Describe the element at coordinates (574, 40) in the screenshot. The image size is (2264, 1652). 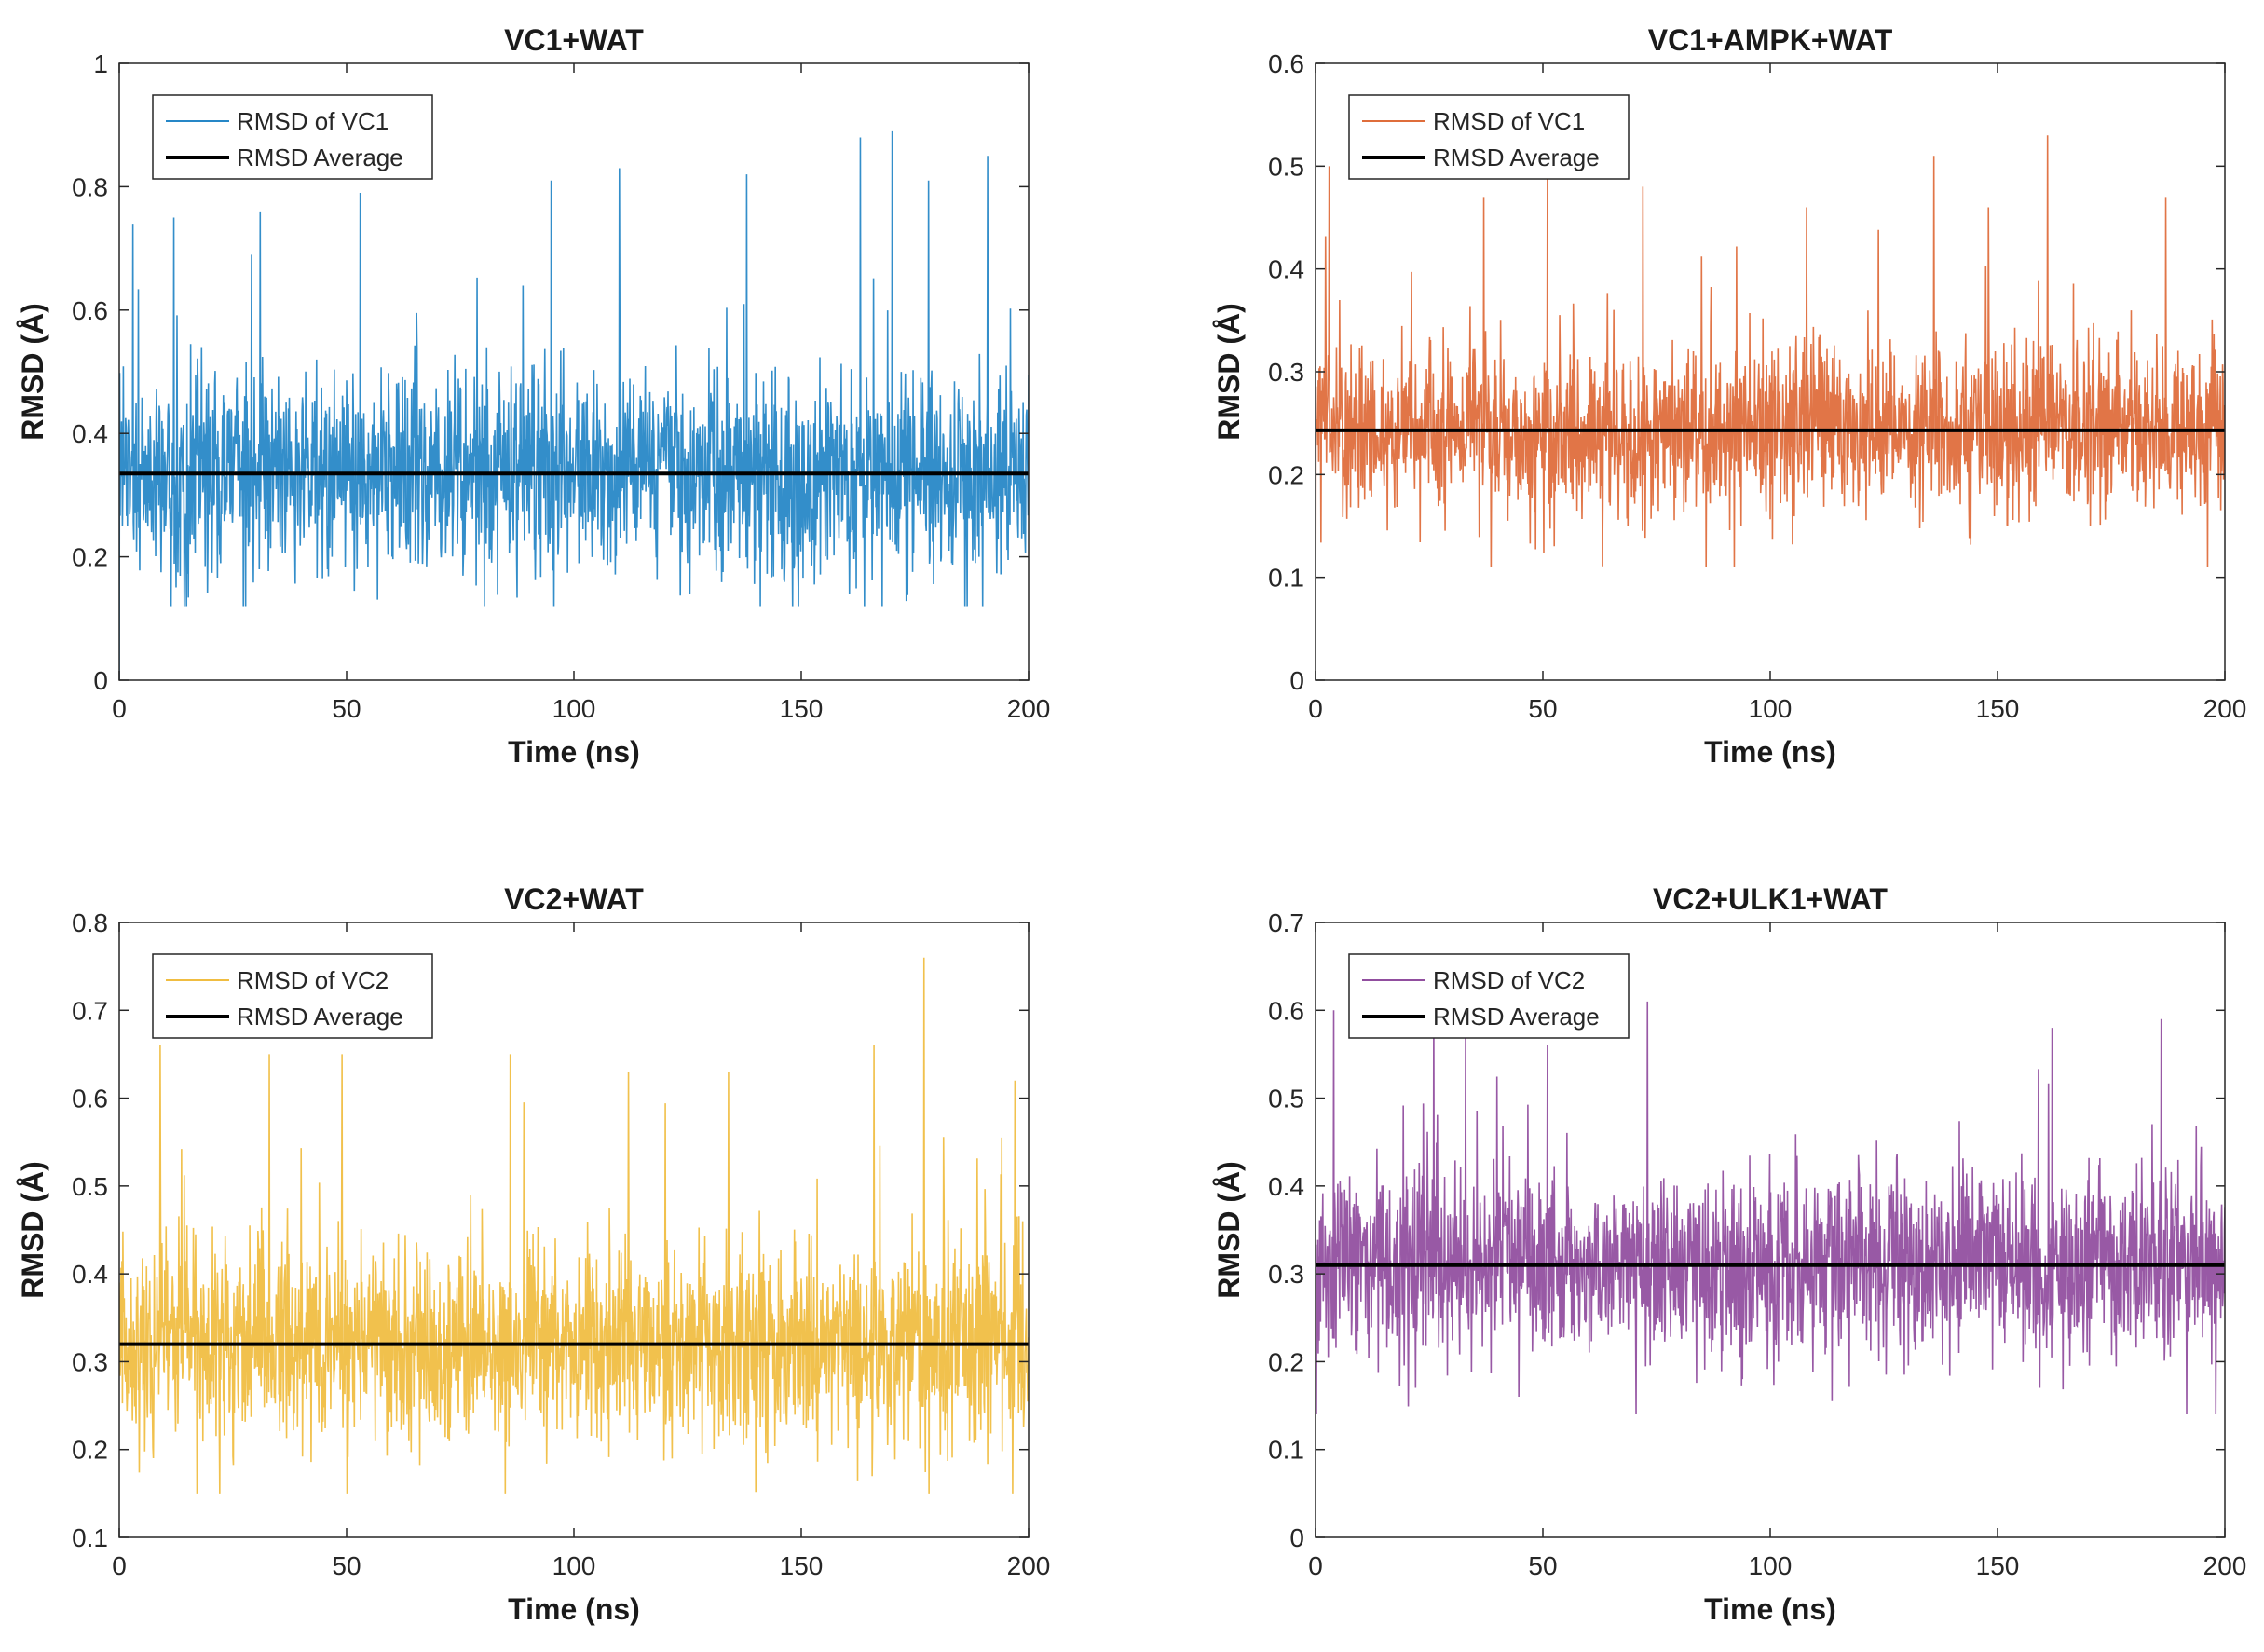
I see `chart-title: VC1+WAT` at that location.